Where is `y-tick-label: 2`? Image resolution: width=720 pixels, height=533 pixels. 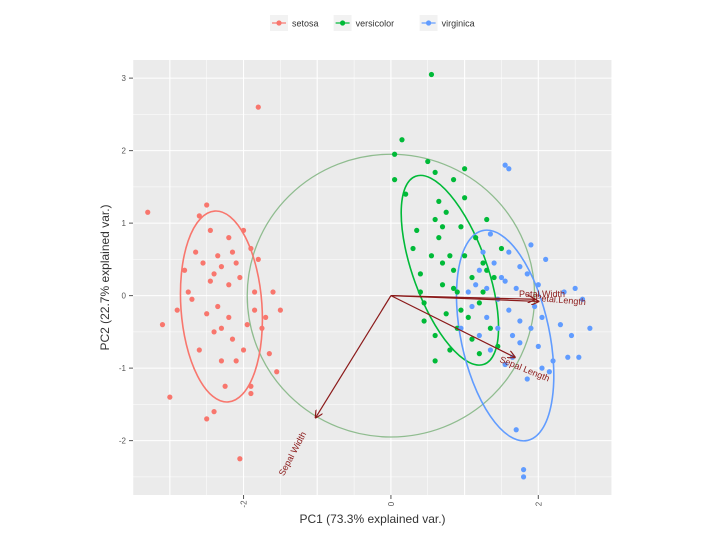 y-tick-label: 2 is located at coordinates (124, 151).